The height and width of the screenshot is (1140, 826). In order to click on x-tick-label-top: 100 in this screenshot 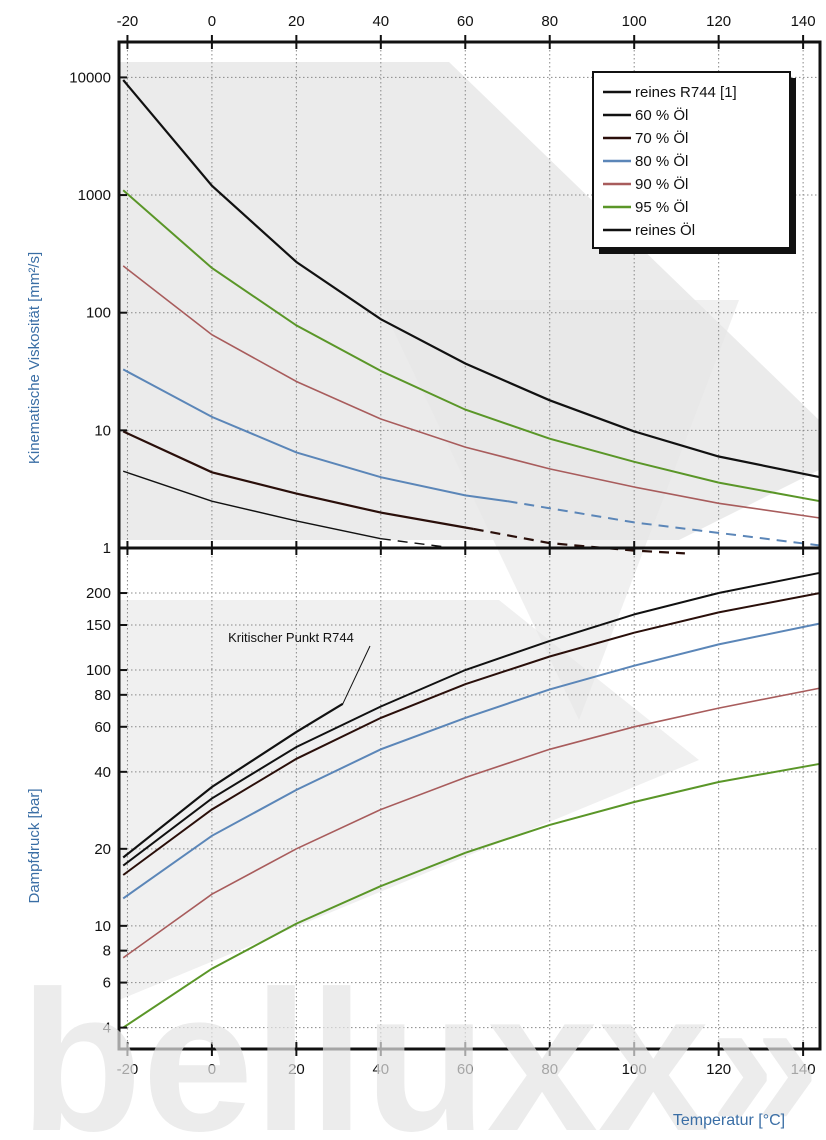, I will do `click(634, 21)`.